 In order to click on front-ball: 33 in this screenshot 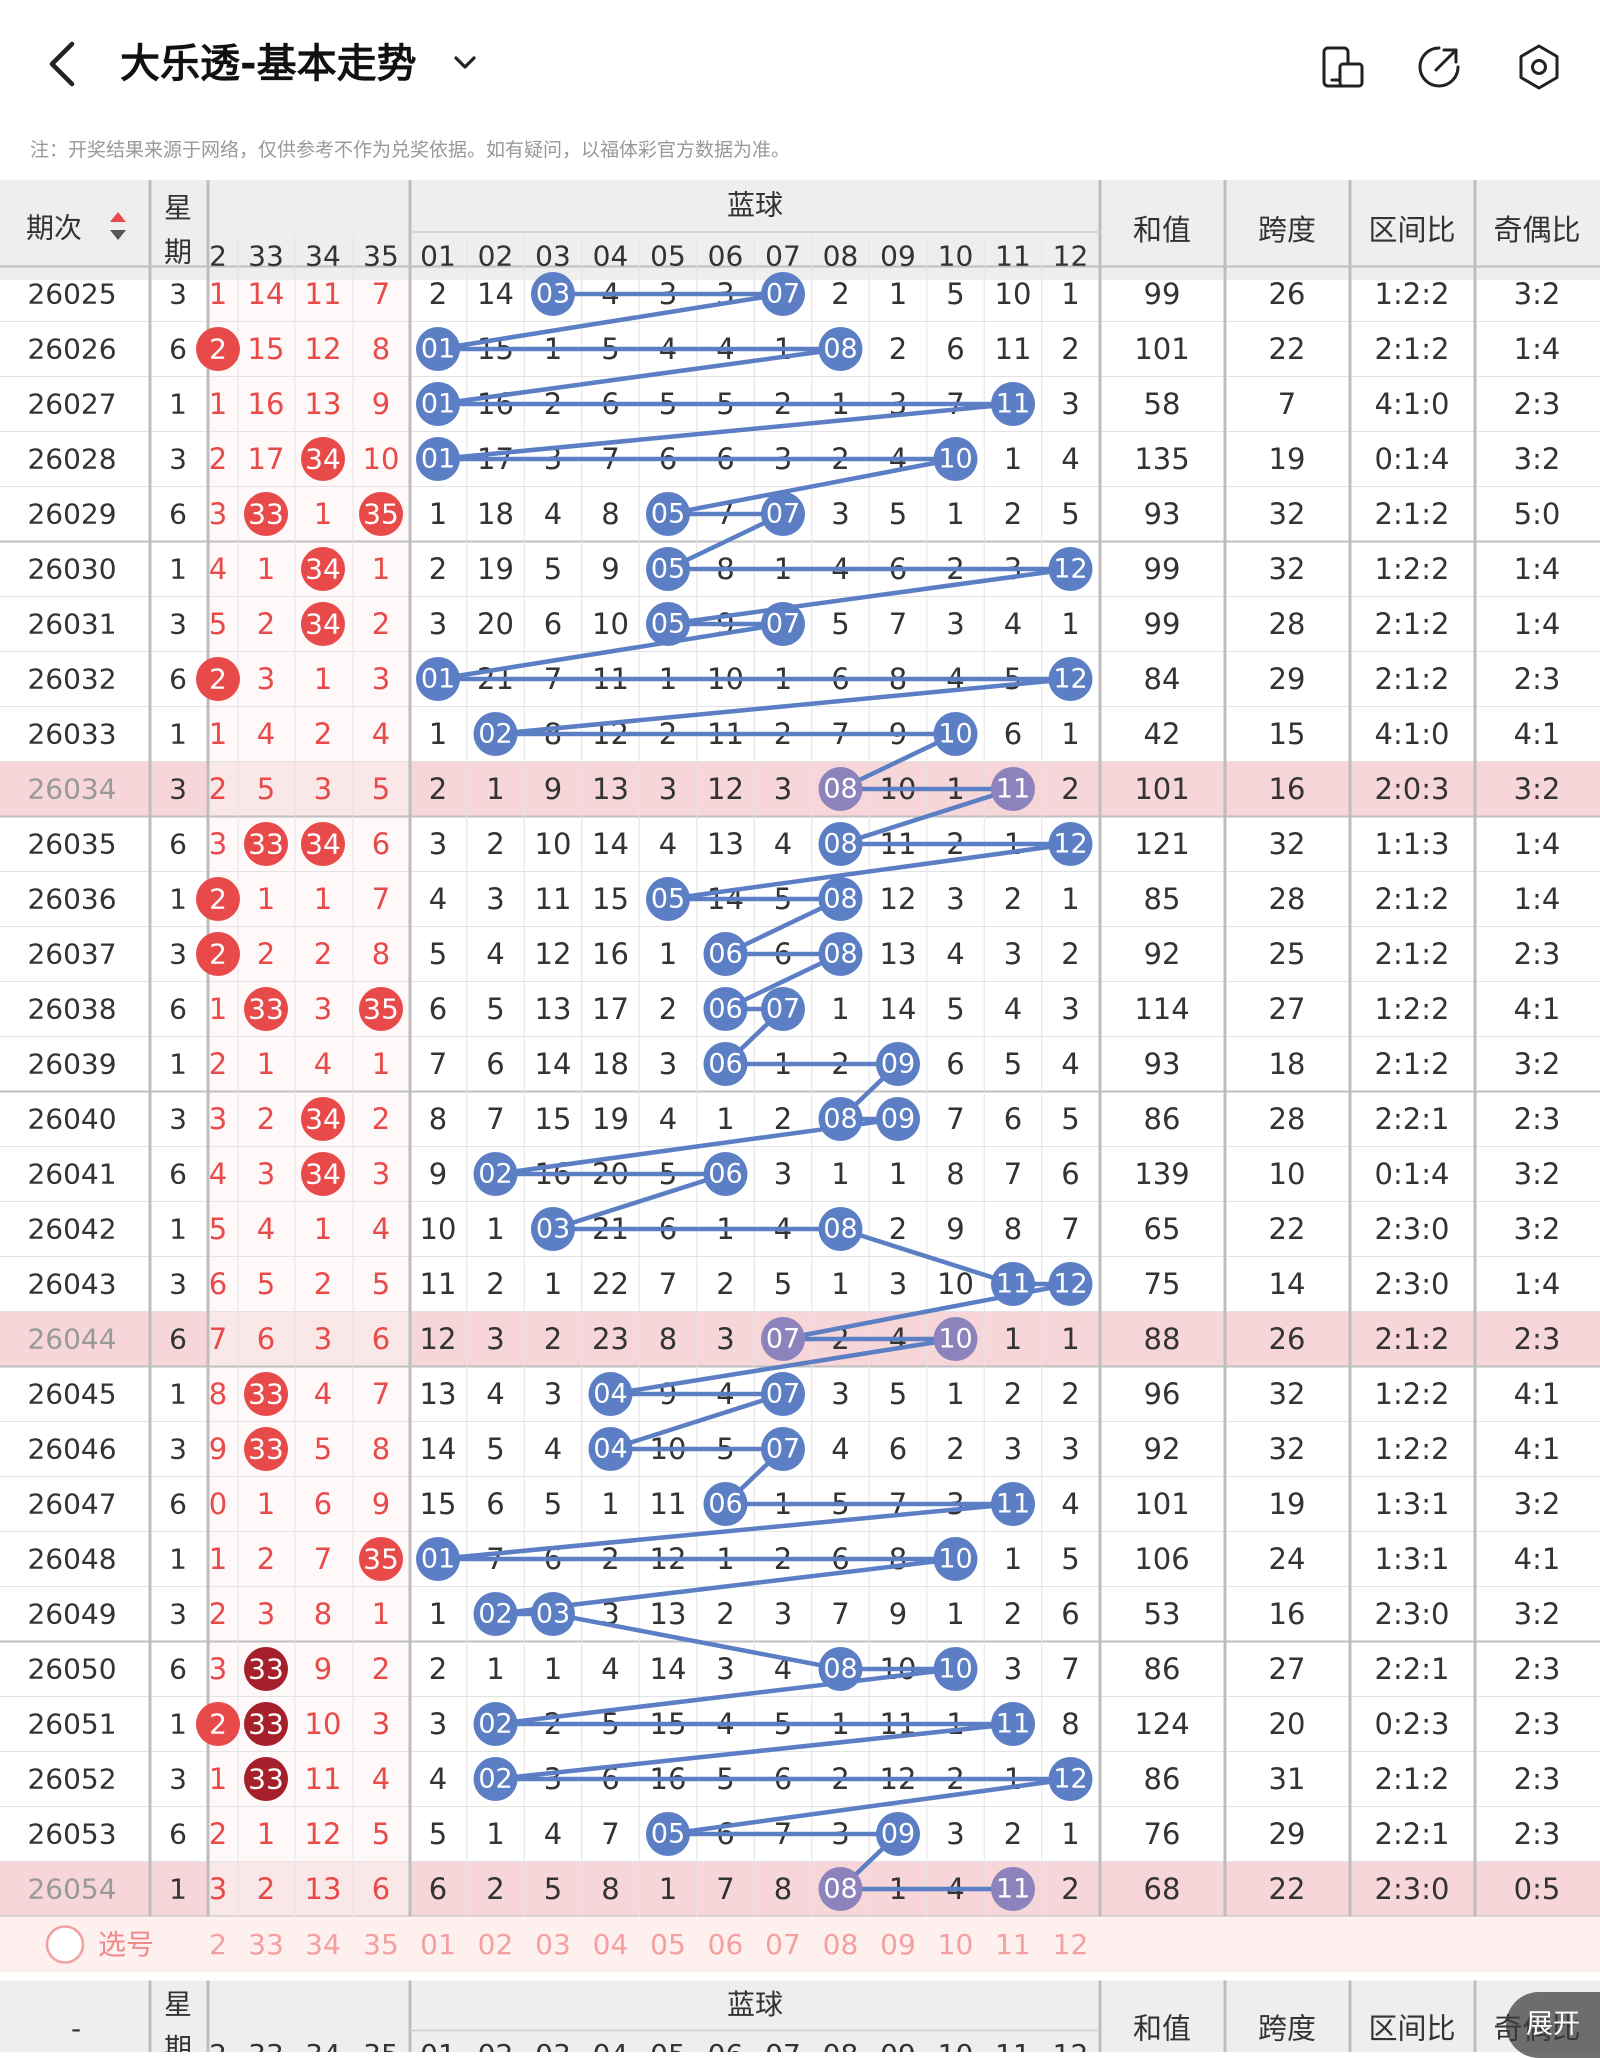, I will do `click(266, 1009)`.